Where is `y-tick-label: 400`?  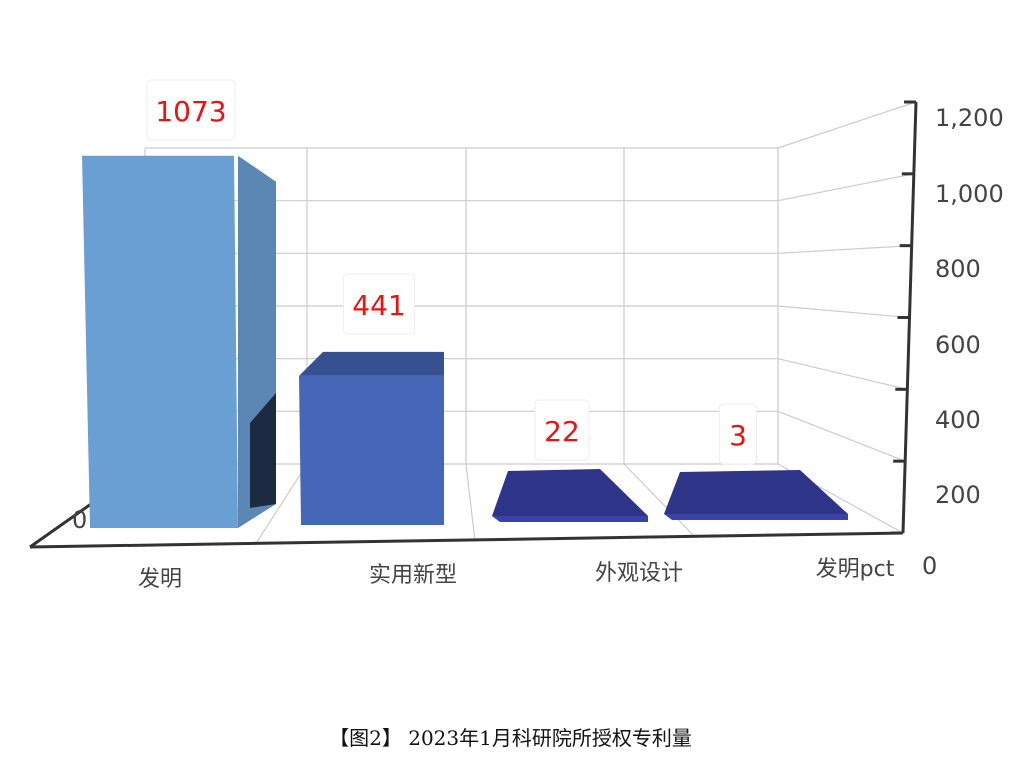 y-tick-label: 400 is located at coordinates (958, 420).